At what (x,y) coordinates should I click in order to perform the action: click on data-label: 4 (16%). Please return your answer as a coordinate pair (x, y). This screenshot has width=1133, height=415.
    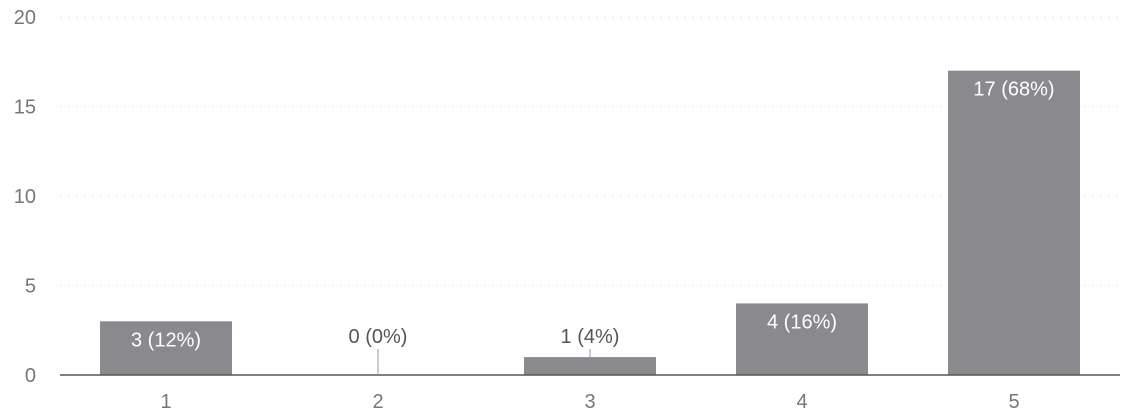
    Looking at the image, I should click on (802, 322).